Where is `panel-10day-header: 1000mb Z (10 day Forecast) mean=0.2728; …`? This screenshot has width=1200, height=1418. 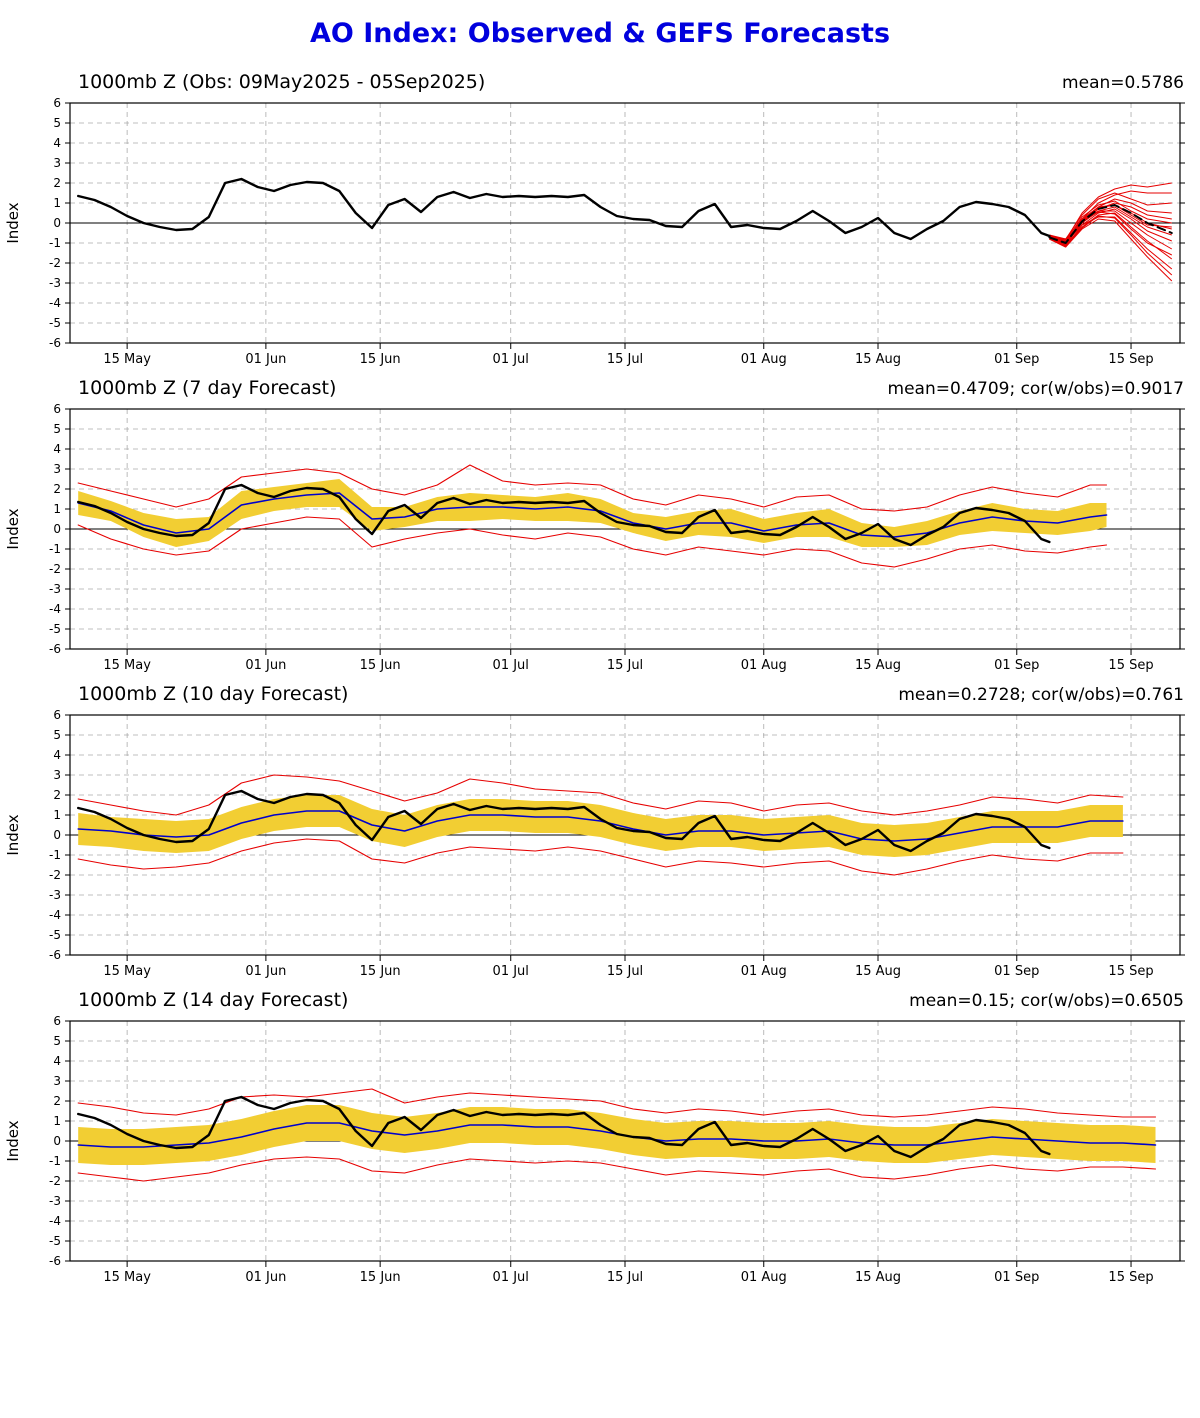 panel-10day-header: 1000mb Z (10 day Forecast) mean=0.2728; … is located at coordinates (600, 695).